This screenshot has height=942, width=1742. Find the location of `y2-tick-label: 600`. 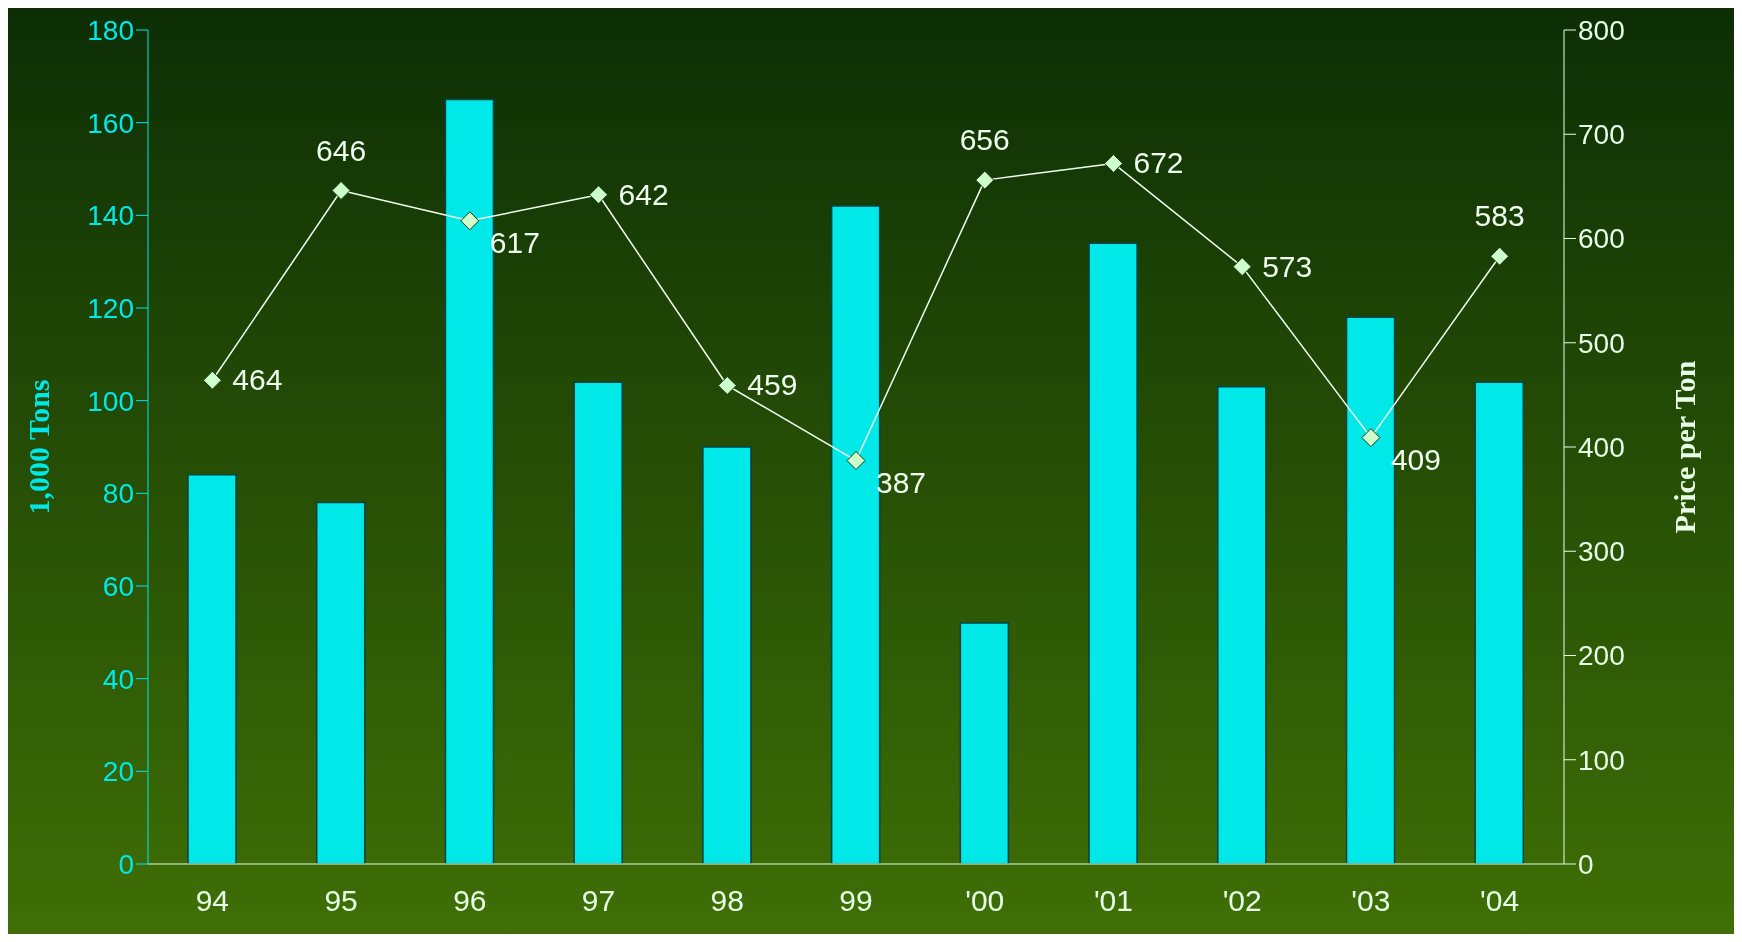

y2-tick-label: 600 is located at coordinates (1601, 239).